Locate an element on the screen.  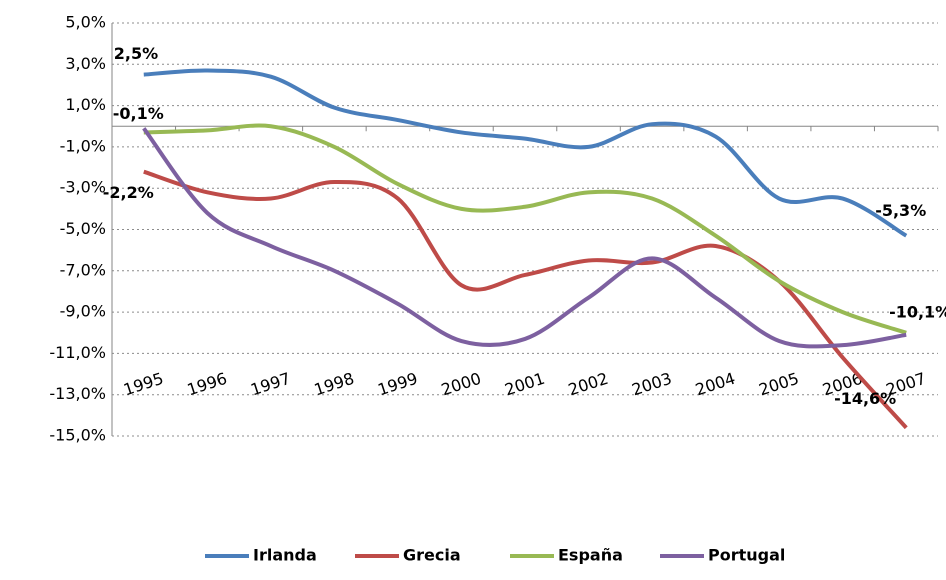
data-label: 2,5% is located at coordinates (136, 53).